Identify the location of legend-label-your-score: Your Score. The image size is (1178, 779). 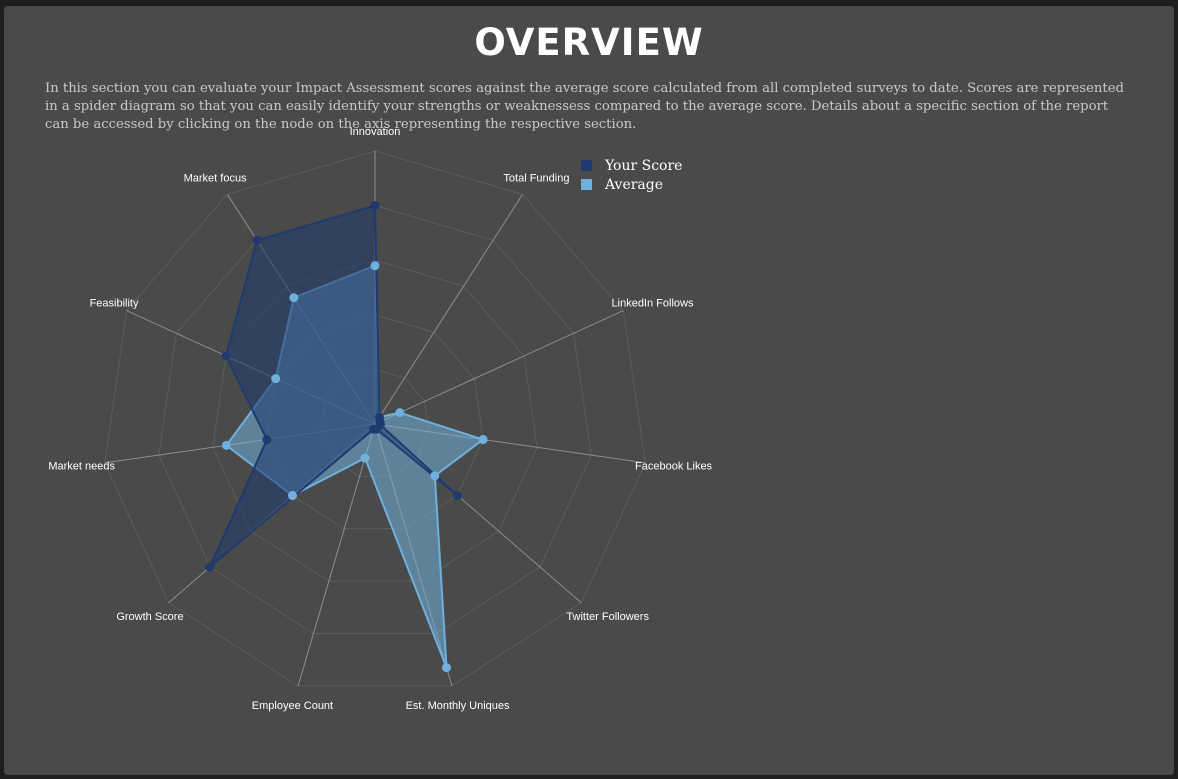
(643, 166).